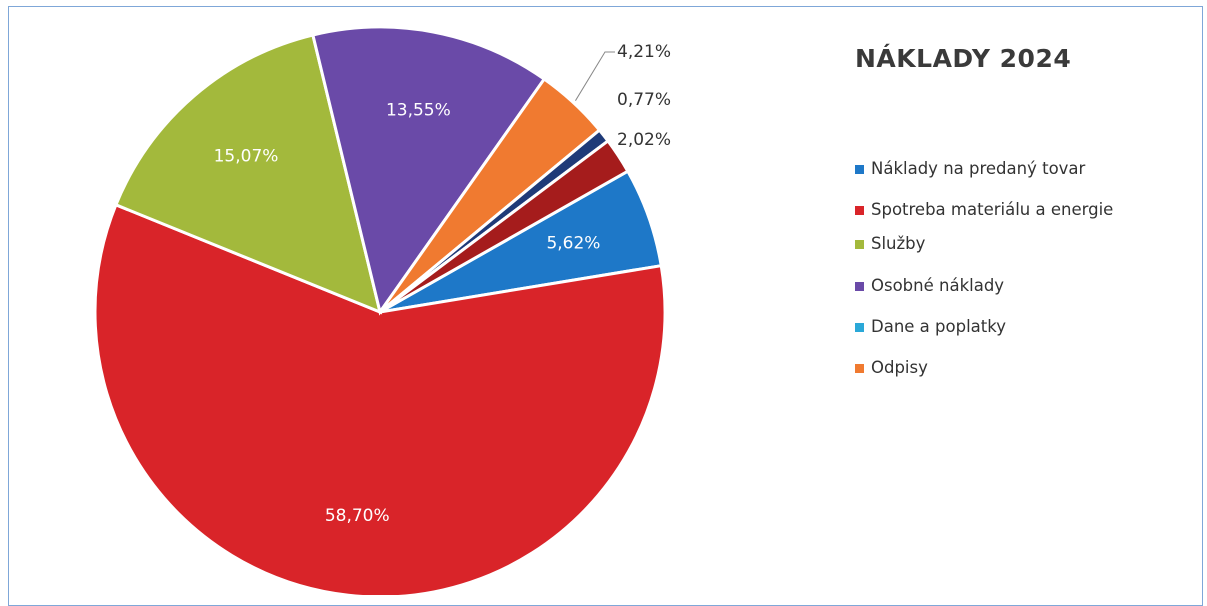 The width and height of the screenshot is (1207, 606). Describe the element at coordinates (899, 367) in the screenshot. I see `legend-label: Odpisy` at that location.